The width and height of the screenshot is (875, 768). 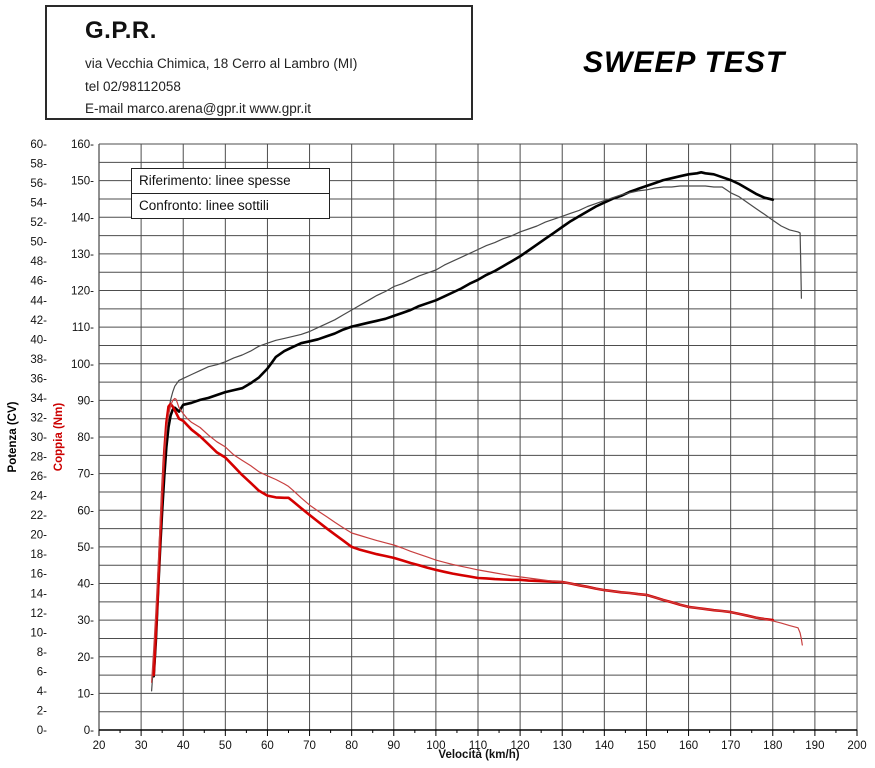 I want to click on power-tick-label: 48-, so click(x=38, y=262).